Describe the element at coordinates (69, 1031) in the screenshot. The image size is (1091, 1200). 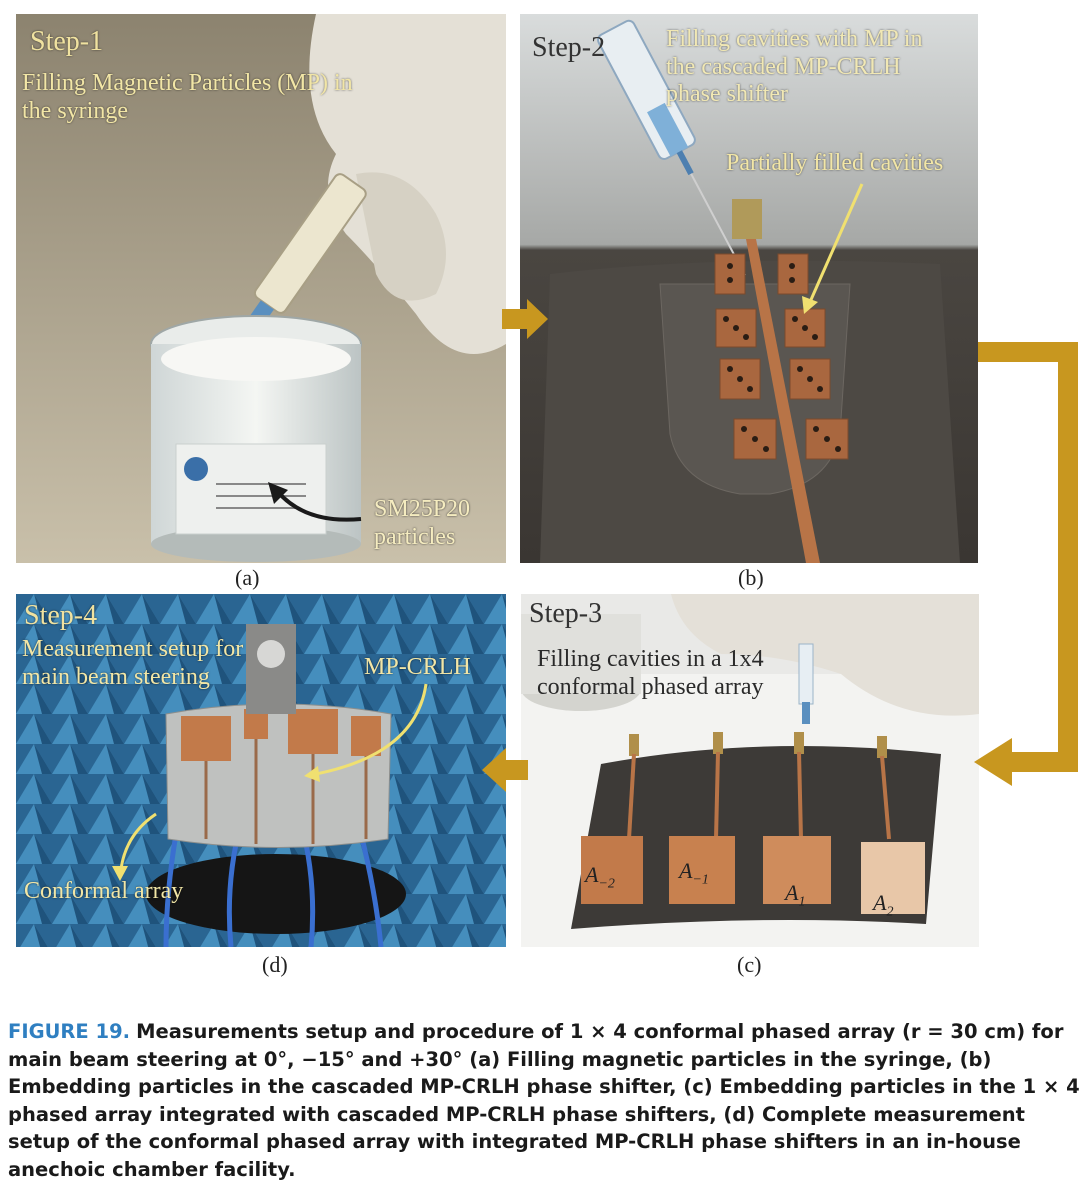
I see `figure-number: FIGURE 19.` at that location.